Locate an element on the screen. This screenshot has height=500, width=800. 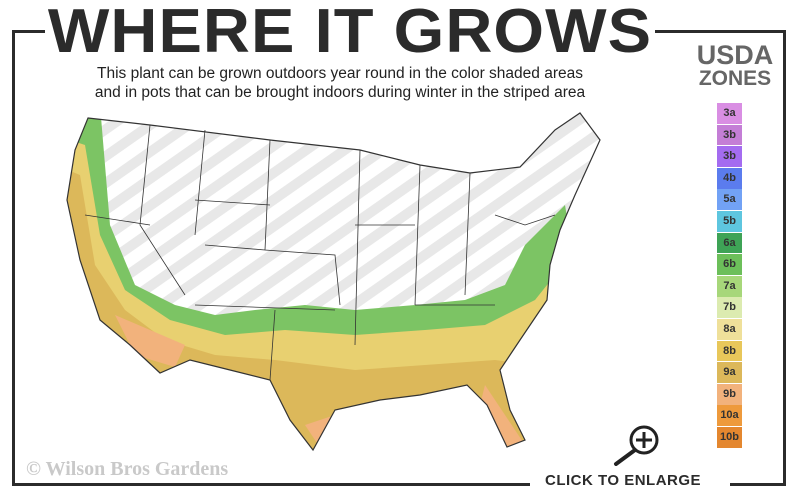
legend-zone-7b: 7b is located at coordinates (729, 308).